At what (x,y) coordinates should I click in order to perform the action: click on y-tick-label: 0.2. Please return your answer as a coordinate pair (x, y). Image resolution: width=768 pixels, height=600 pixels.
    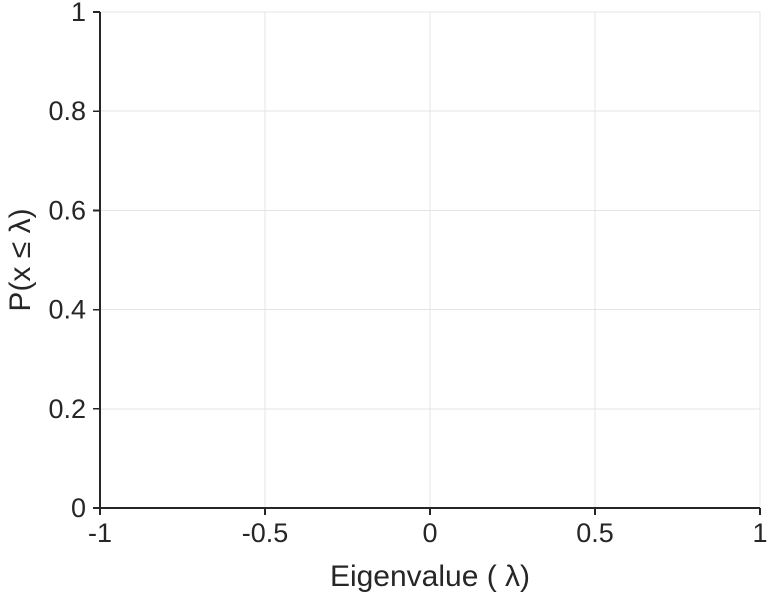
    Looking at the image, I should click on (67, 409).